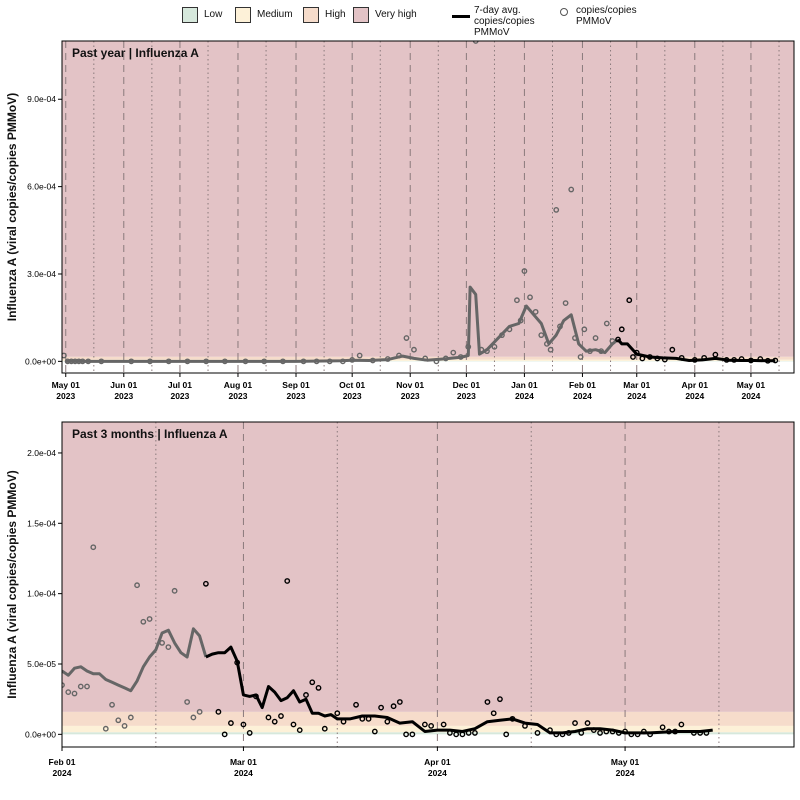 This screenshot has width=800, height=800. Describe the element at coordinates (41, 523) in the screenshot. I see `y-tick-label: 1.5e-04` at that location.